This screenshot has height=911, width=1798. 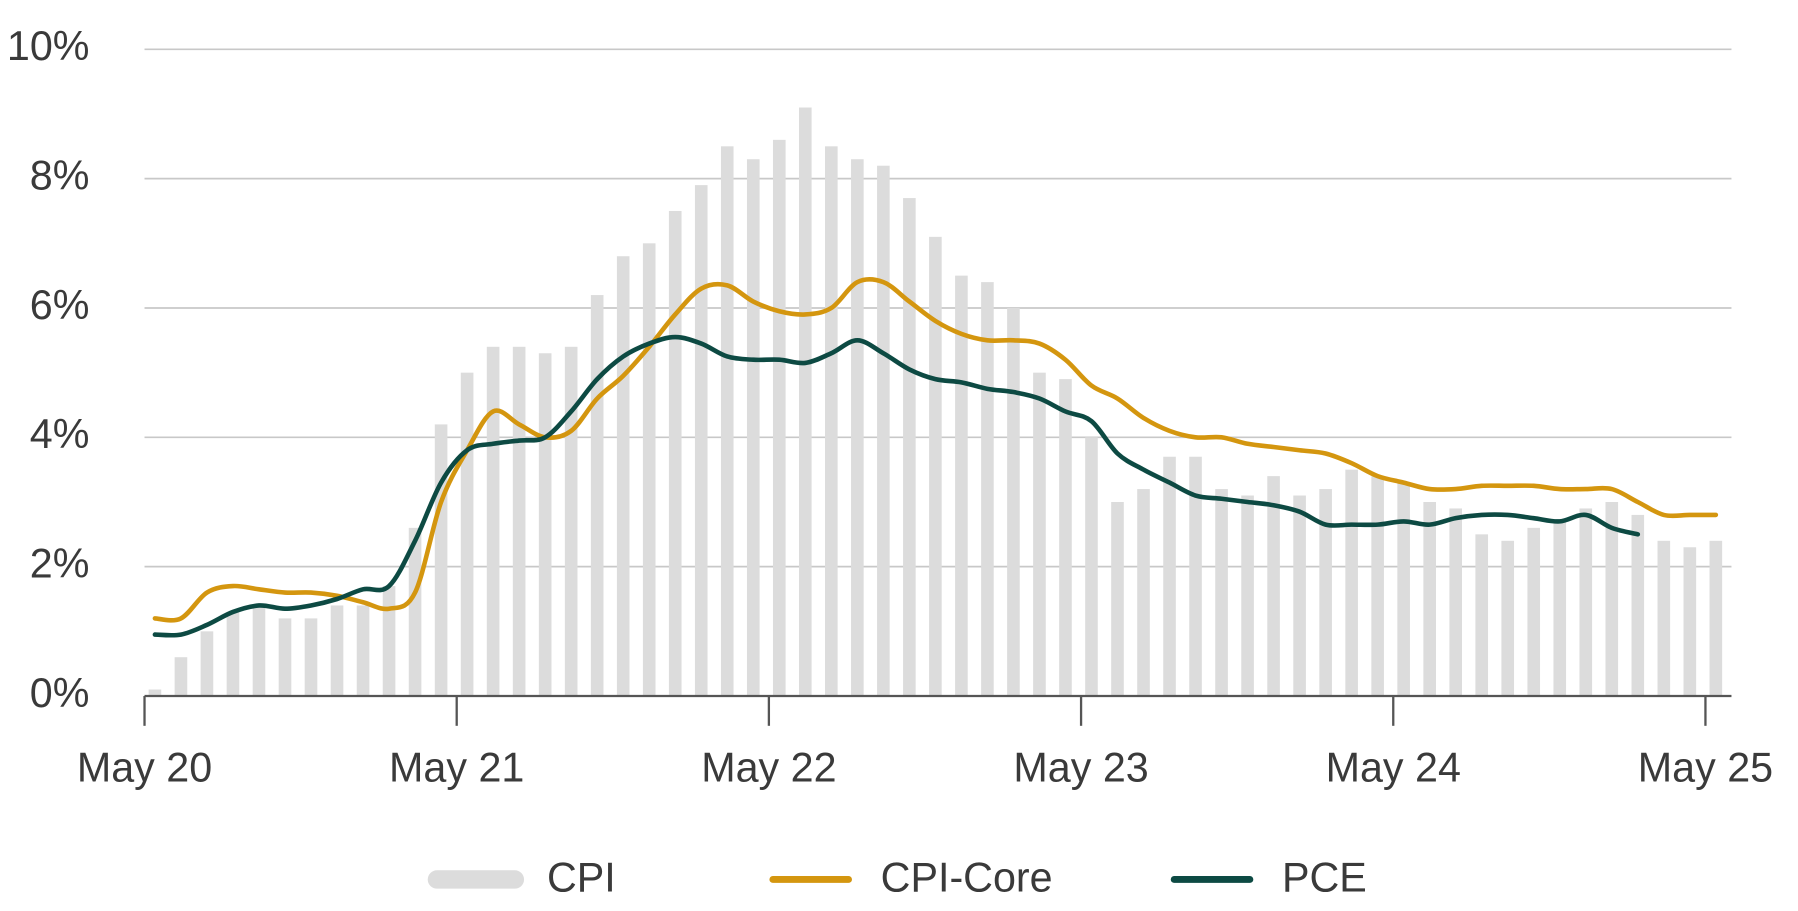 I want to click on legend-label: PCE, so click(x=1324, y=878).